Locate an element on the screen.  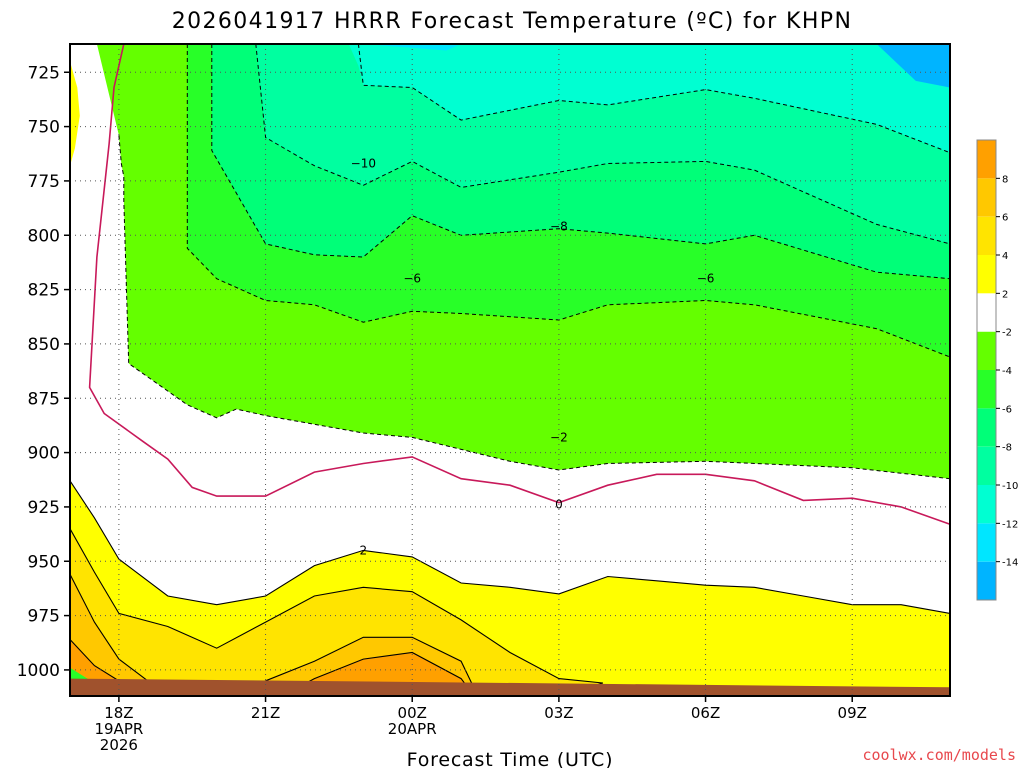
x-tick-label: 06Z is located at coordinates (705, 713).